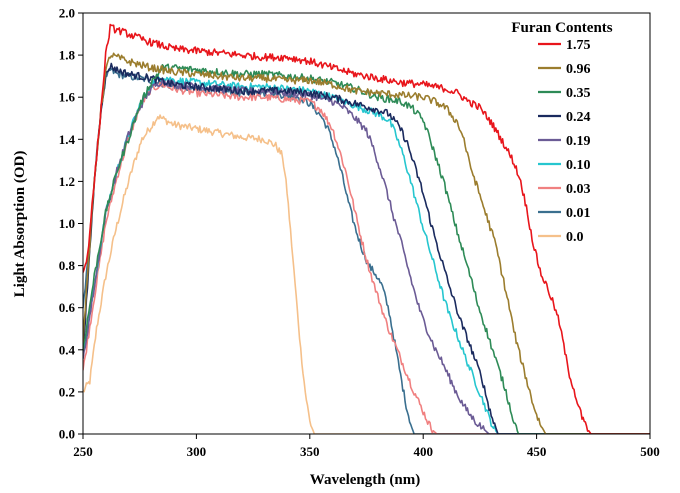 This screenshot has height=493, width=680. What do you see at coordinates (650, 451) in the screenshot?
I see `x-tick-label: 500` at bounding box center [650, 451].